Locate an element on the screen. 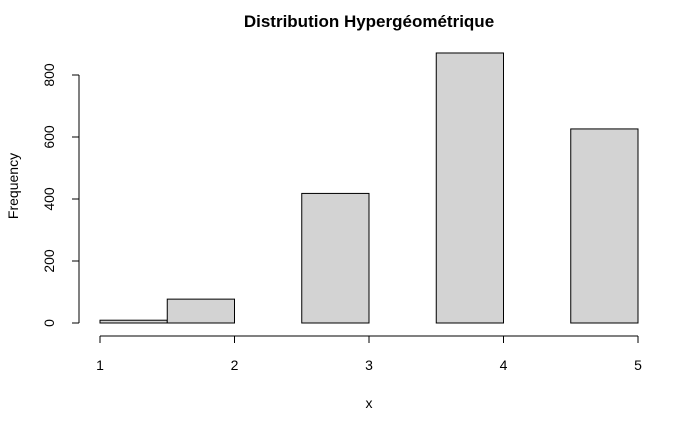  x-tick-label: 2 is located at coordinates (235, 365).